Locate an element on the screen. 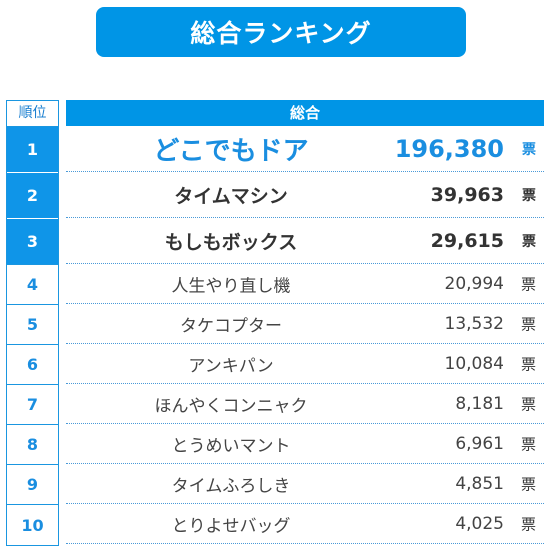  table-header: 総合 is located at coordinates (305, 113).